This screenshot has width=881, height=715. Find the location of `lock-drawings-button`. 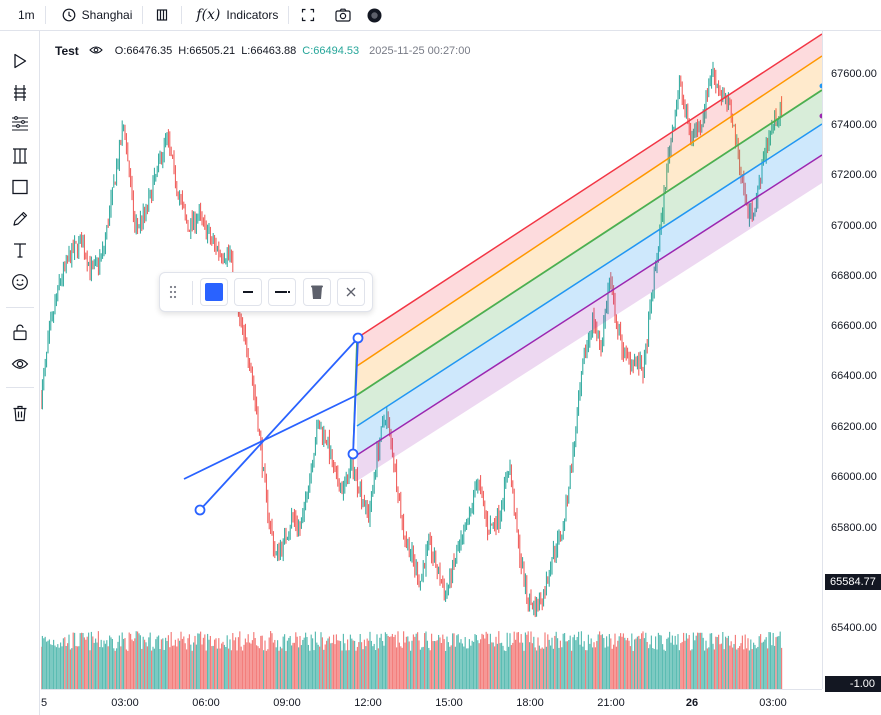

lock-drawings-button is located at coordinates (20, 332).